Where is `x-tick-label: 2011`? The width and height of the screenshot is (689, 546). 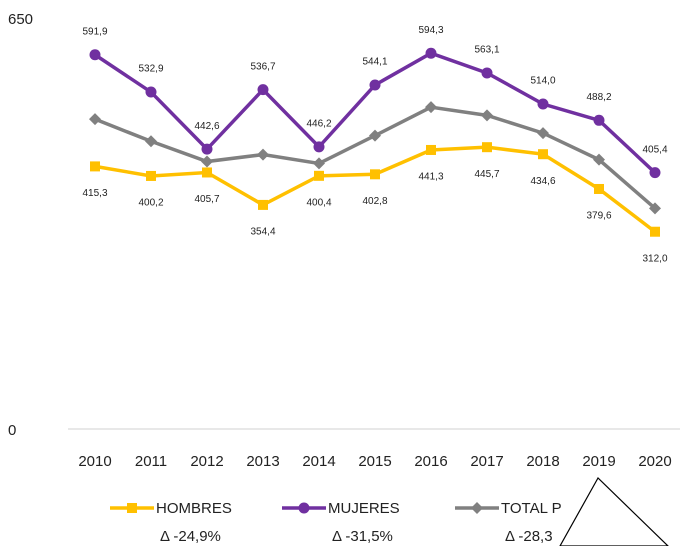 x-tick-label: 2011 is located at coordinates (151, 461).